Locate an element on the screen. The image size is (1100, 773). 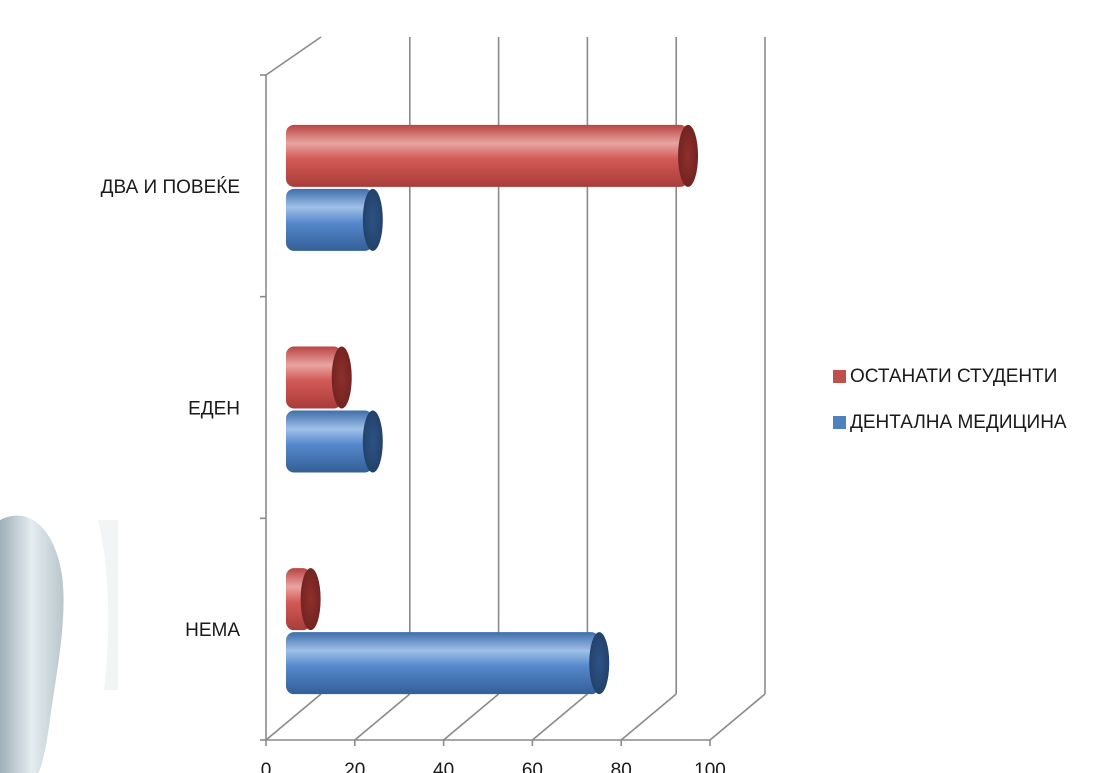
x-tick-label: 20 is located at coordinates (354, 766).